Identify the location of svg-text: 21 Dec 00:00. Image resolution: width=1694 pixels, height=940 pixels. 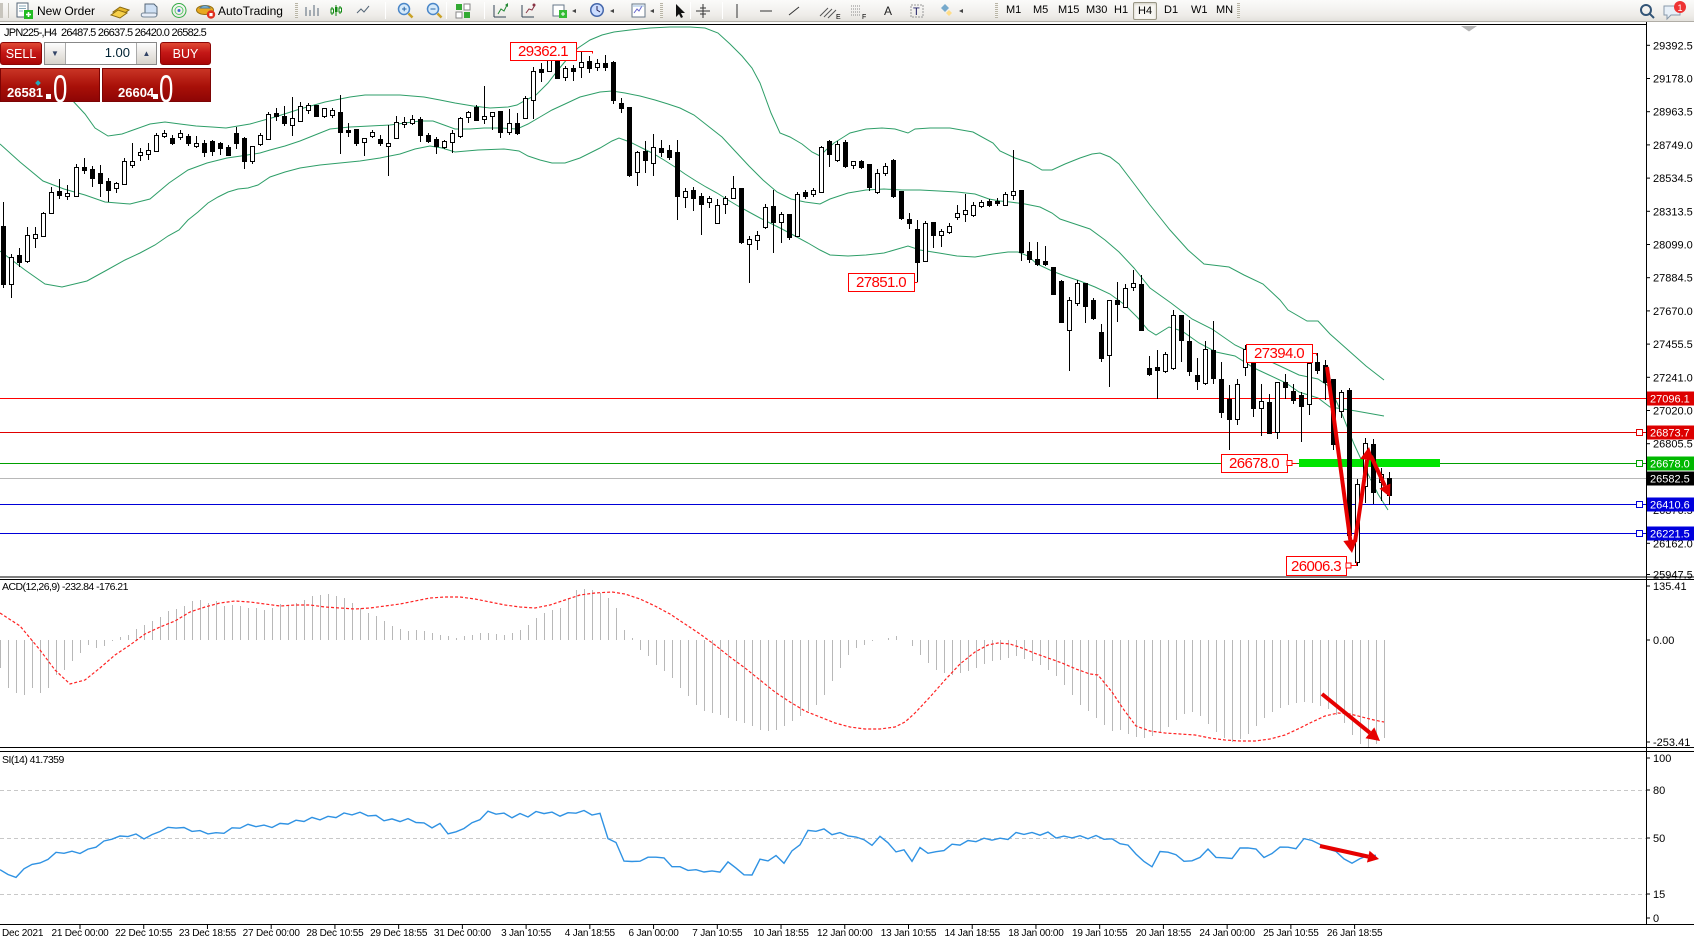
(80, 933).